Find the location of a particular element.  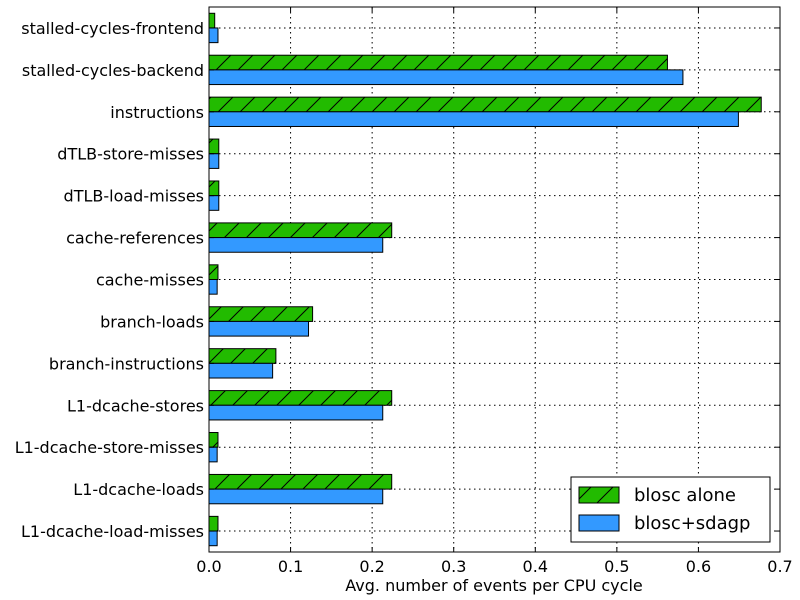

category-label: cache-references is located at coordinates (135, 238).